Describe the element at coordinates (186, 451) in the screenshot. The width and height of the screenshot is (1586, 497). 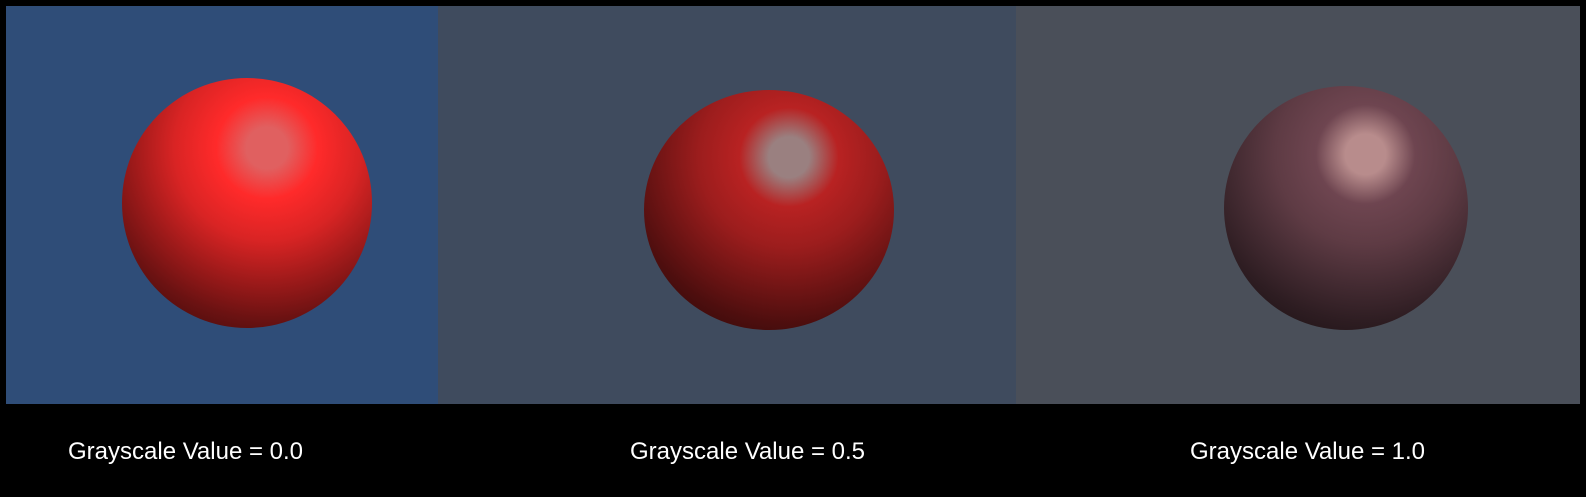
I see `caption-grayscale-0: Grayscale Value = 0.0` at that location.